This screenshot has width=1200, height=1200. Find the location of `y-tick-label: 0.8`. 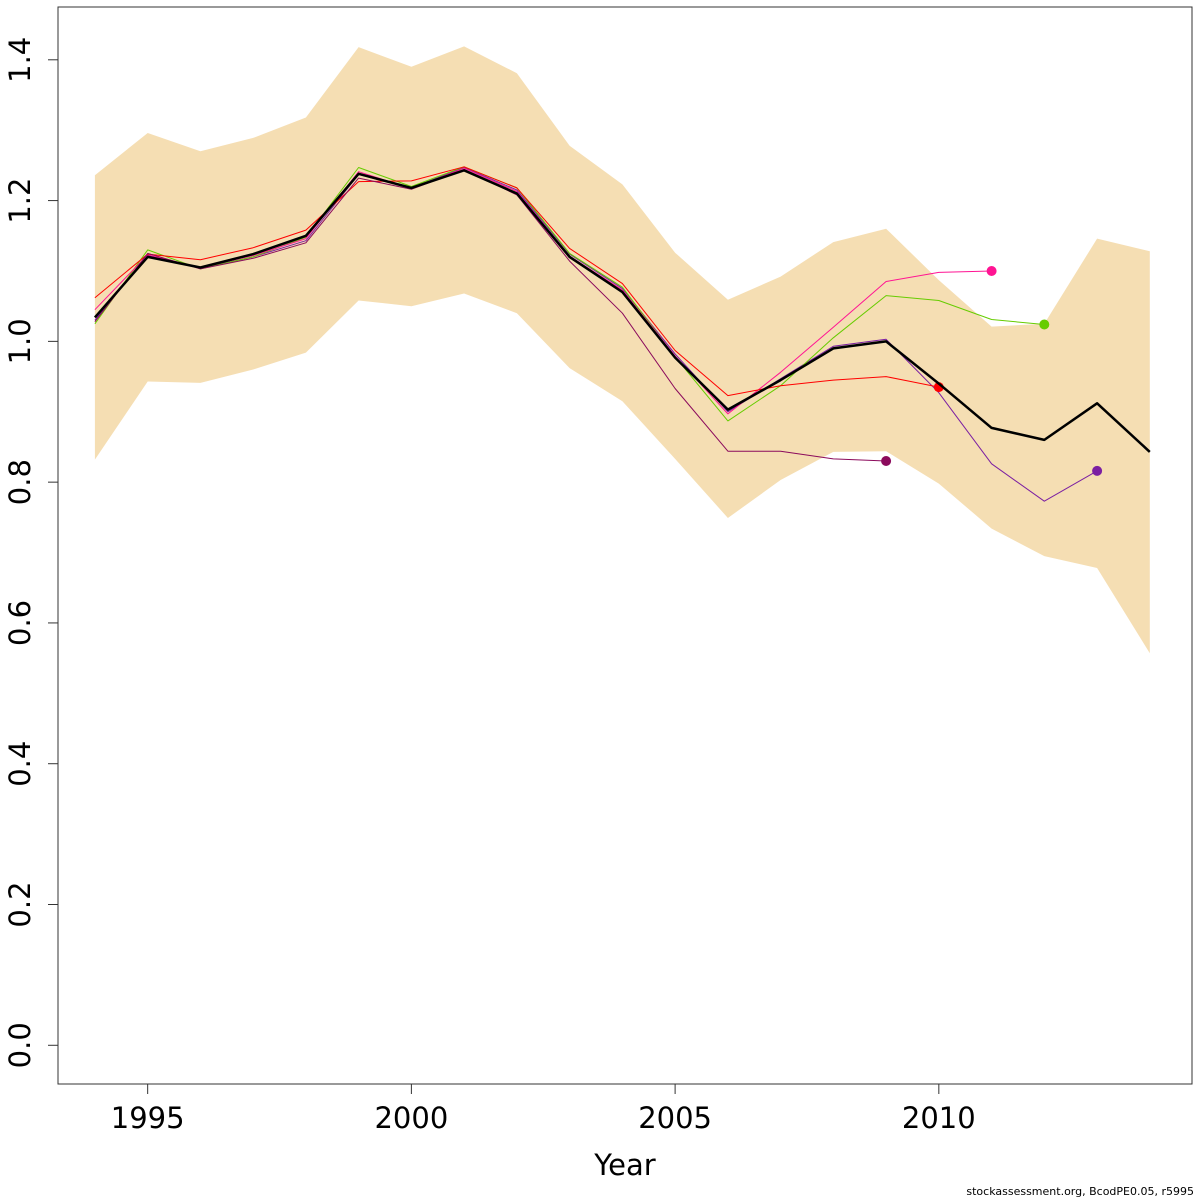

y-tick-label: 0.8 is located at coordinates (20, 482).